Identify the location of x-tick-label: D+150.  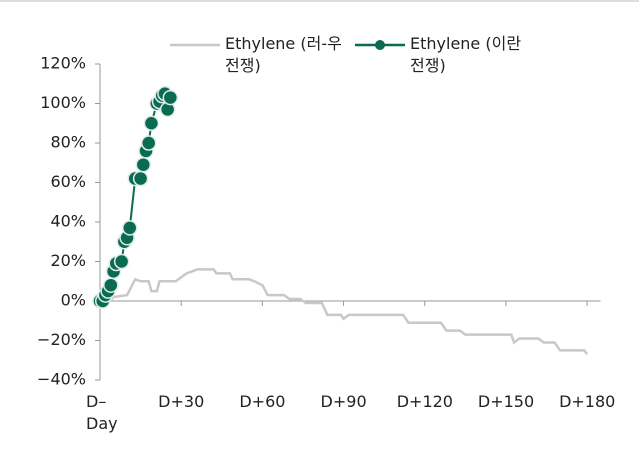
(506, 401).